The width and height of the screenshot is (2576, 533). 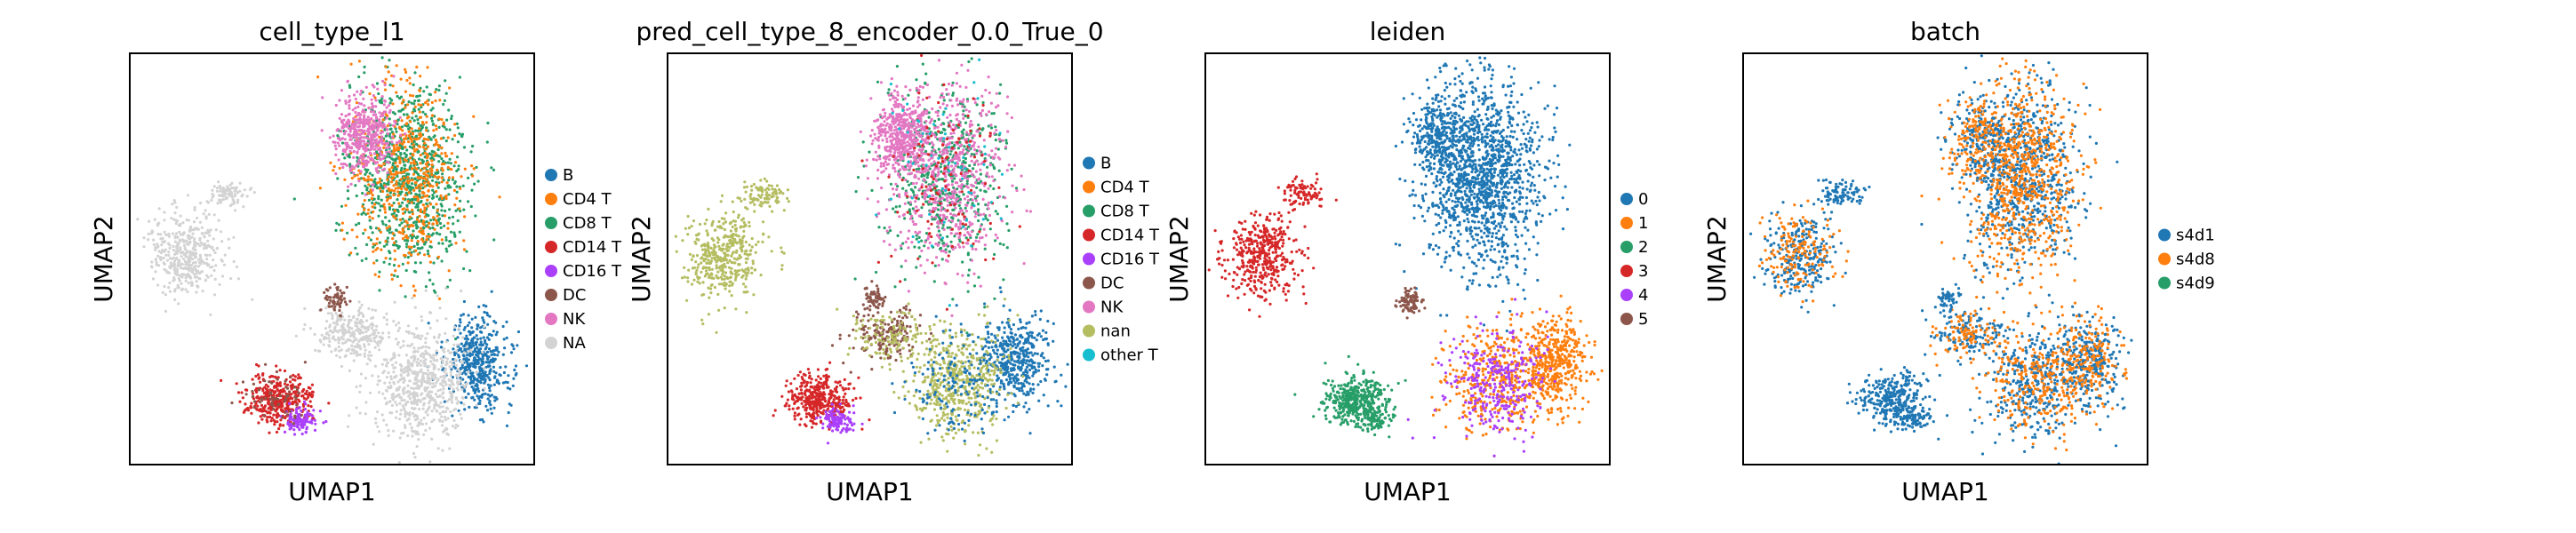 What do you see at coordinates (294, 434) in the screenshot?
I see `point-cd16-t` at bounding box center [294, 434].